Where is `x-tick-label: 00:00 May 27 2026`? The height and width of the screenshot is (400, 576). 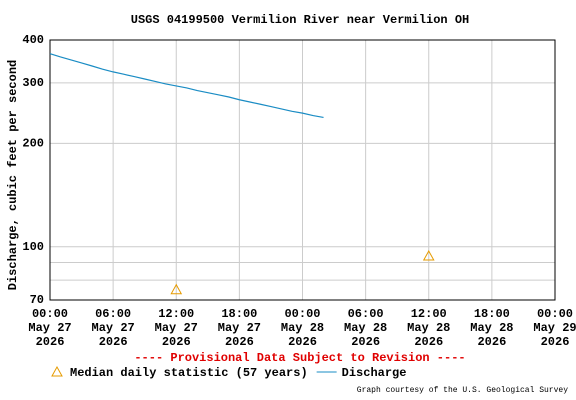
x-tick-label: 00:00 May 27 2026 is located at coordinates (49, 328).